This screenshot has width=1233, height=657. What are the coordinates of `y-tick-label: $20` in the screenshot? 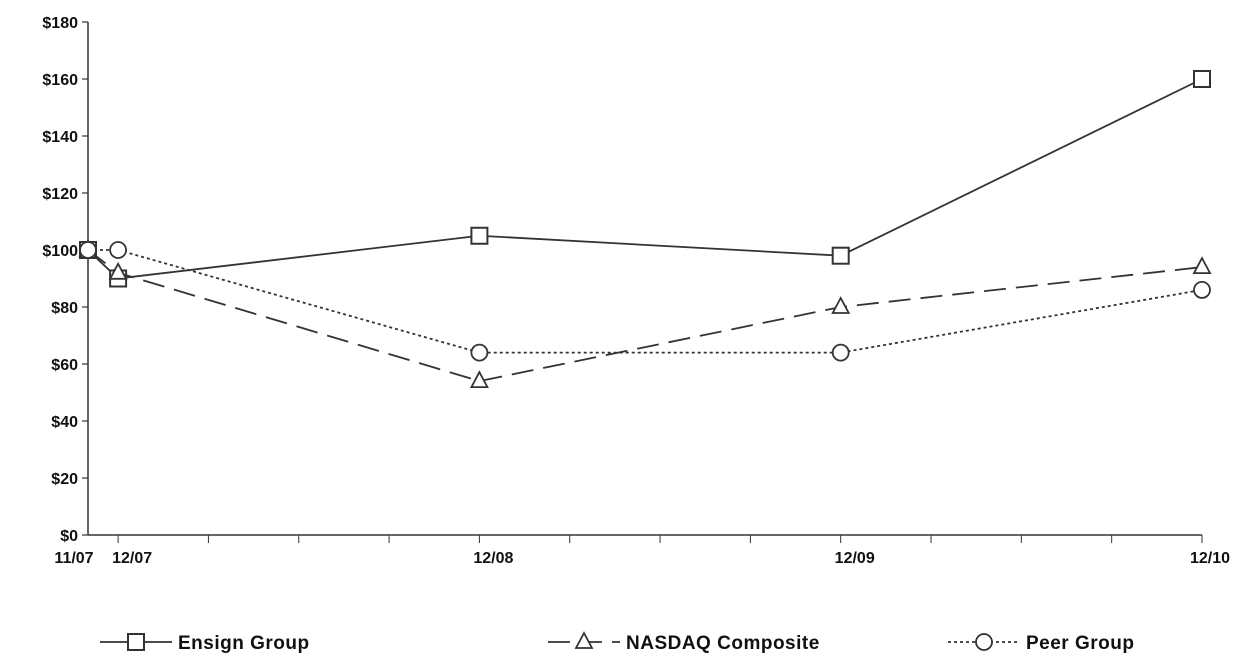 It's located at (64, 479).